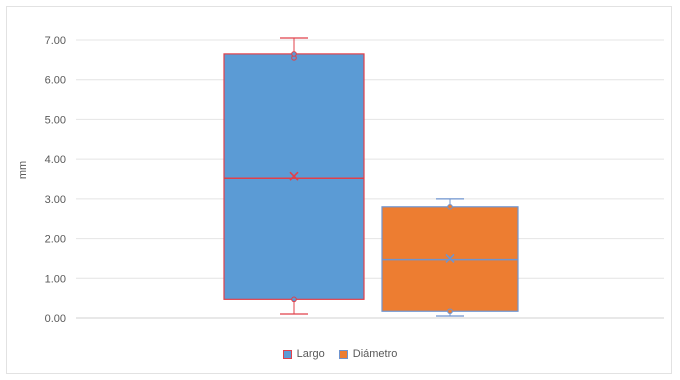 This screenshot has width=680, height=380. I want to click on y-tick-label: 6.00, so click(55, 81).